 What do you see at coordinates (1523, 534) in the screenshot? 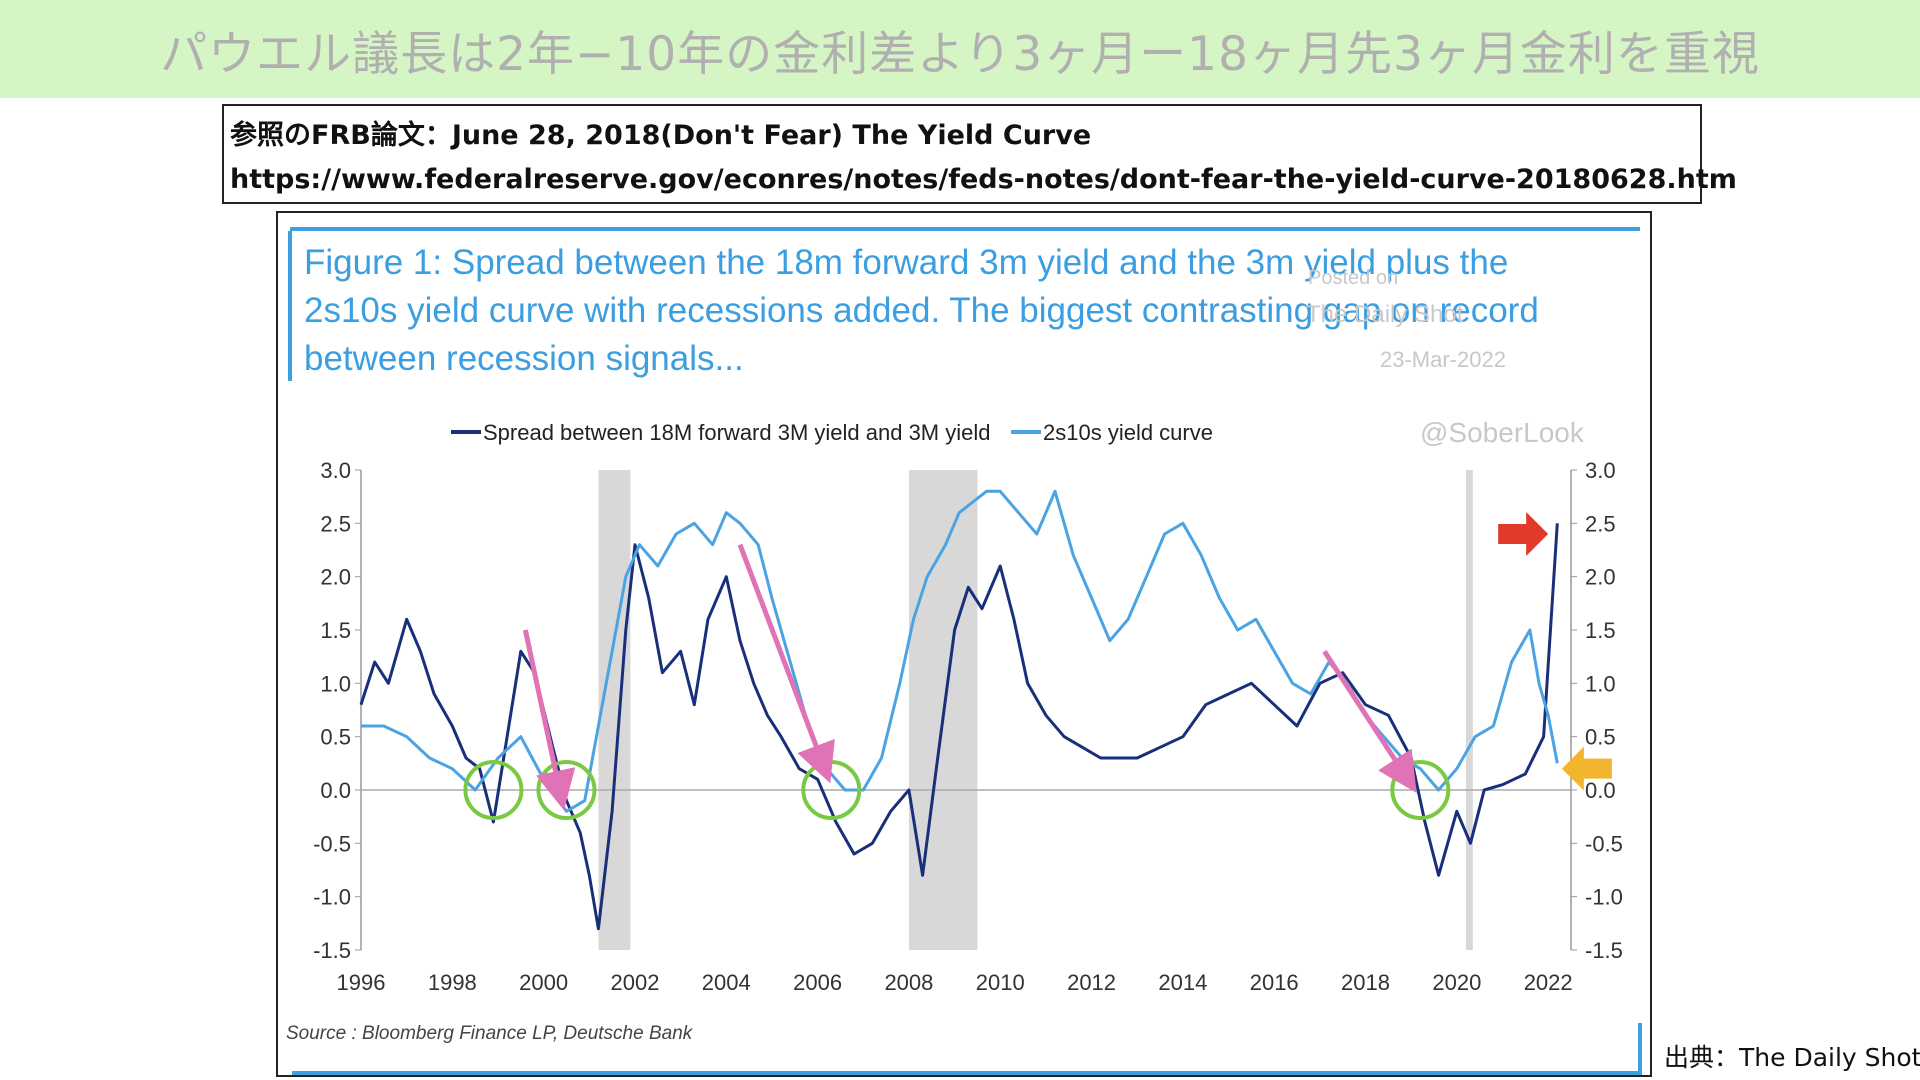
I see `red-arrow-marker` at bounding box center [1523, 534].